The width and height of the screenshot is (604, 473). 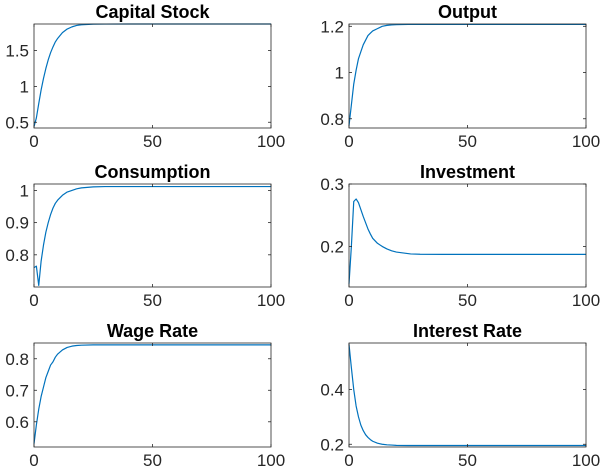 What do you see at coordinates (17, 223) in the screenshot?
I see `y-tick-label: 0.9` at bounding box center [17, 223].